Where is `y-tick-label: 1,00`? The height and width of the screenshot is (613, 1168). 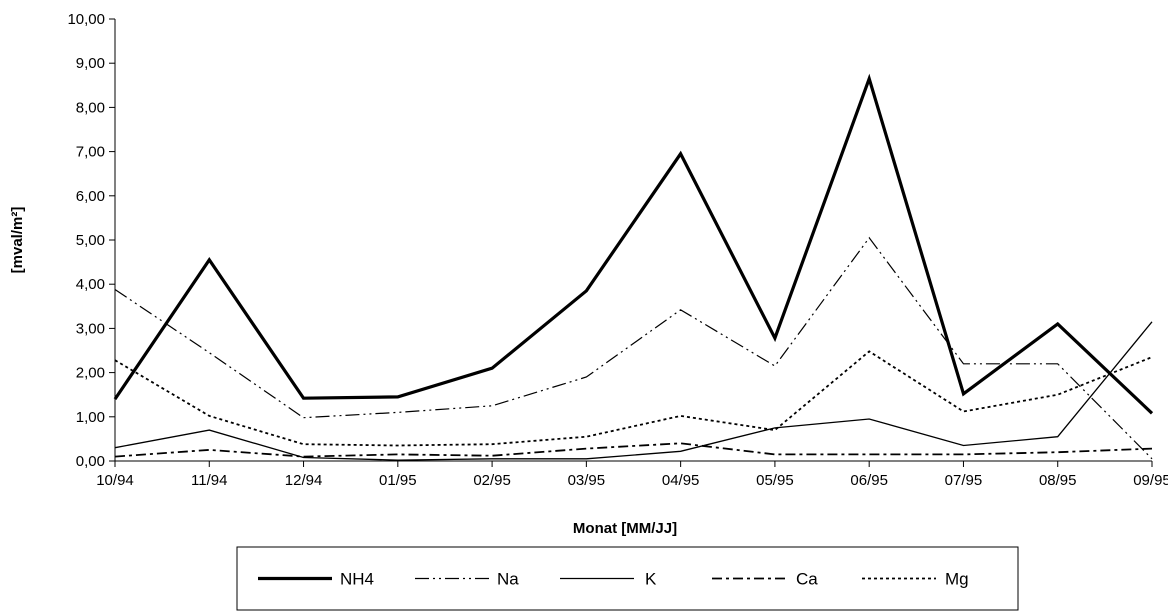 y-tick-label: 1,00 is located at coordinates (90, 417).